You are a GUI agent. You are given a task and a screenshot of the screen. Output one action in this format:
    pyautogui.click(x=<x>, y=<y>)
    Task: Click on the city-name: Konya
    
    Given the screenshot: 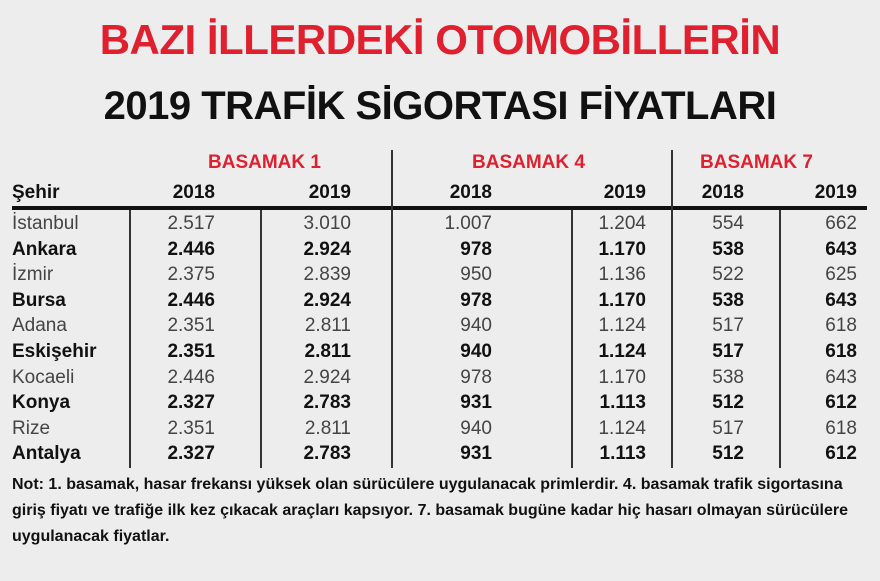 What is the action you would take?
    pyautogui.click(x=41, y=403)
    